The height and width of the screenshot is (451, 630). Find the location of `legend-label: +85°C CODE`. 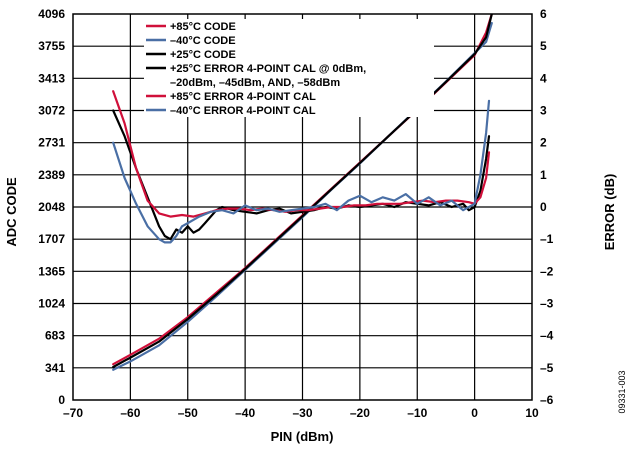

legend-label: +85°C CODE is located at coordinates (203, 27).